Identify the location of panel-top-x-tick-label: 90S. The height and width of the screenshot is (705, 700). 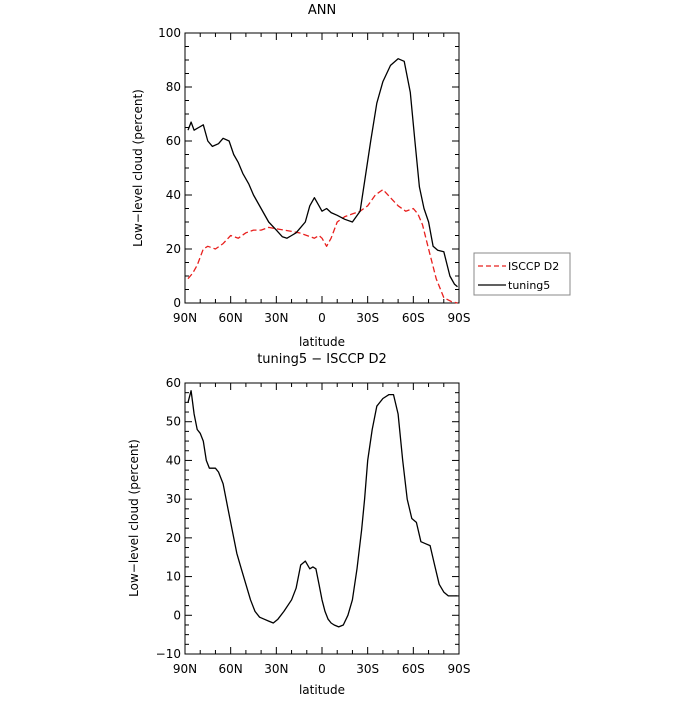
(459, 318).